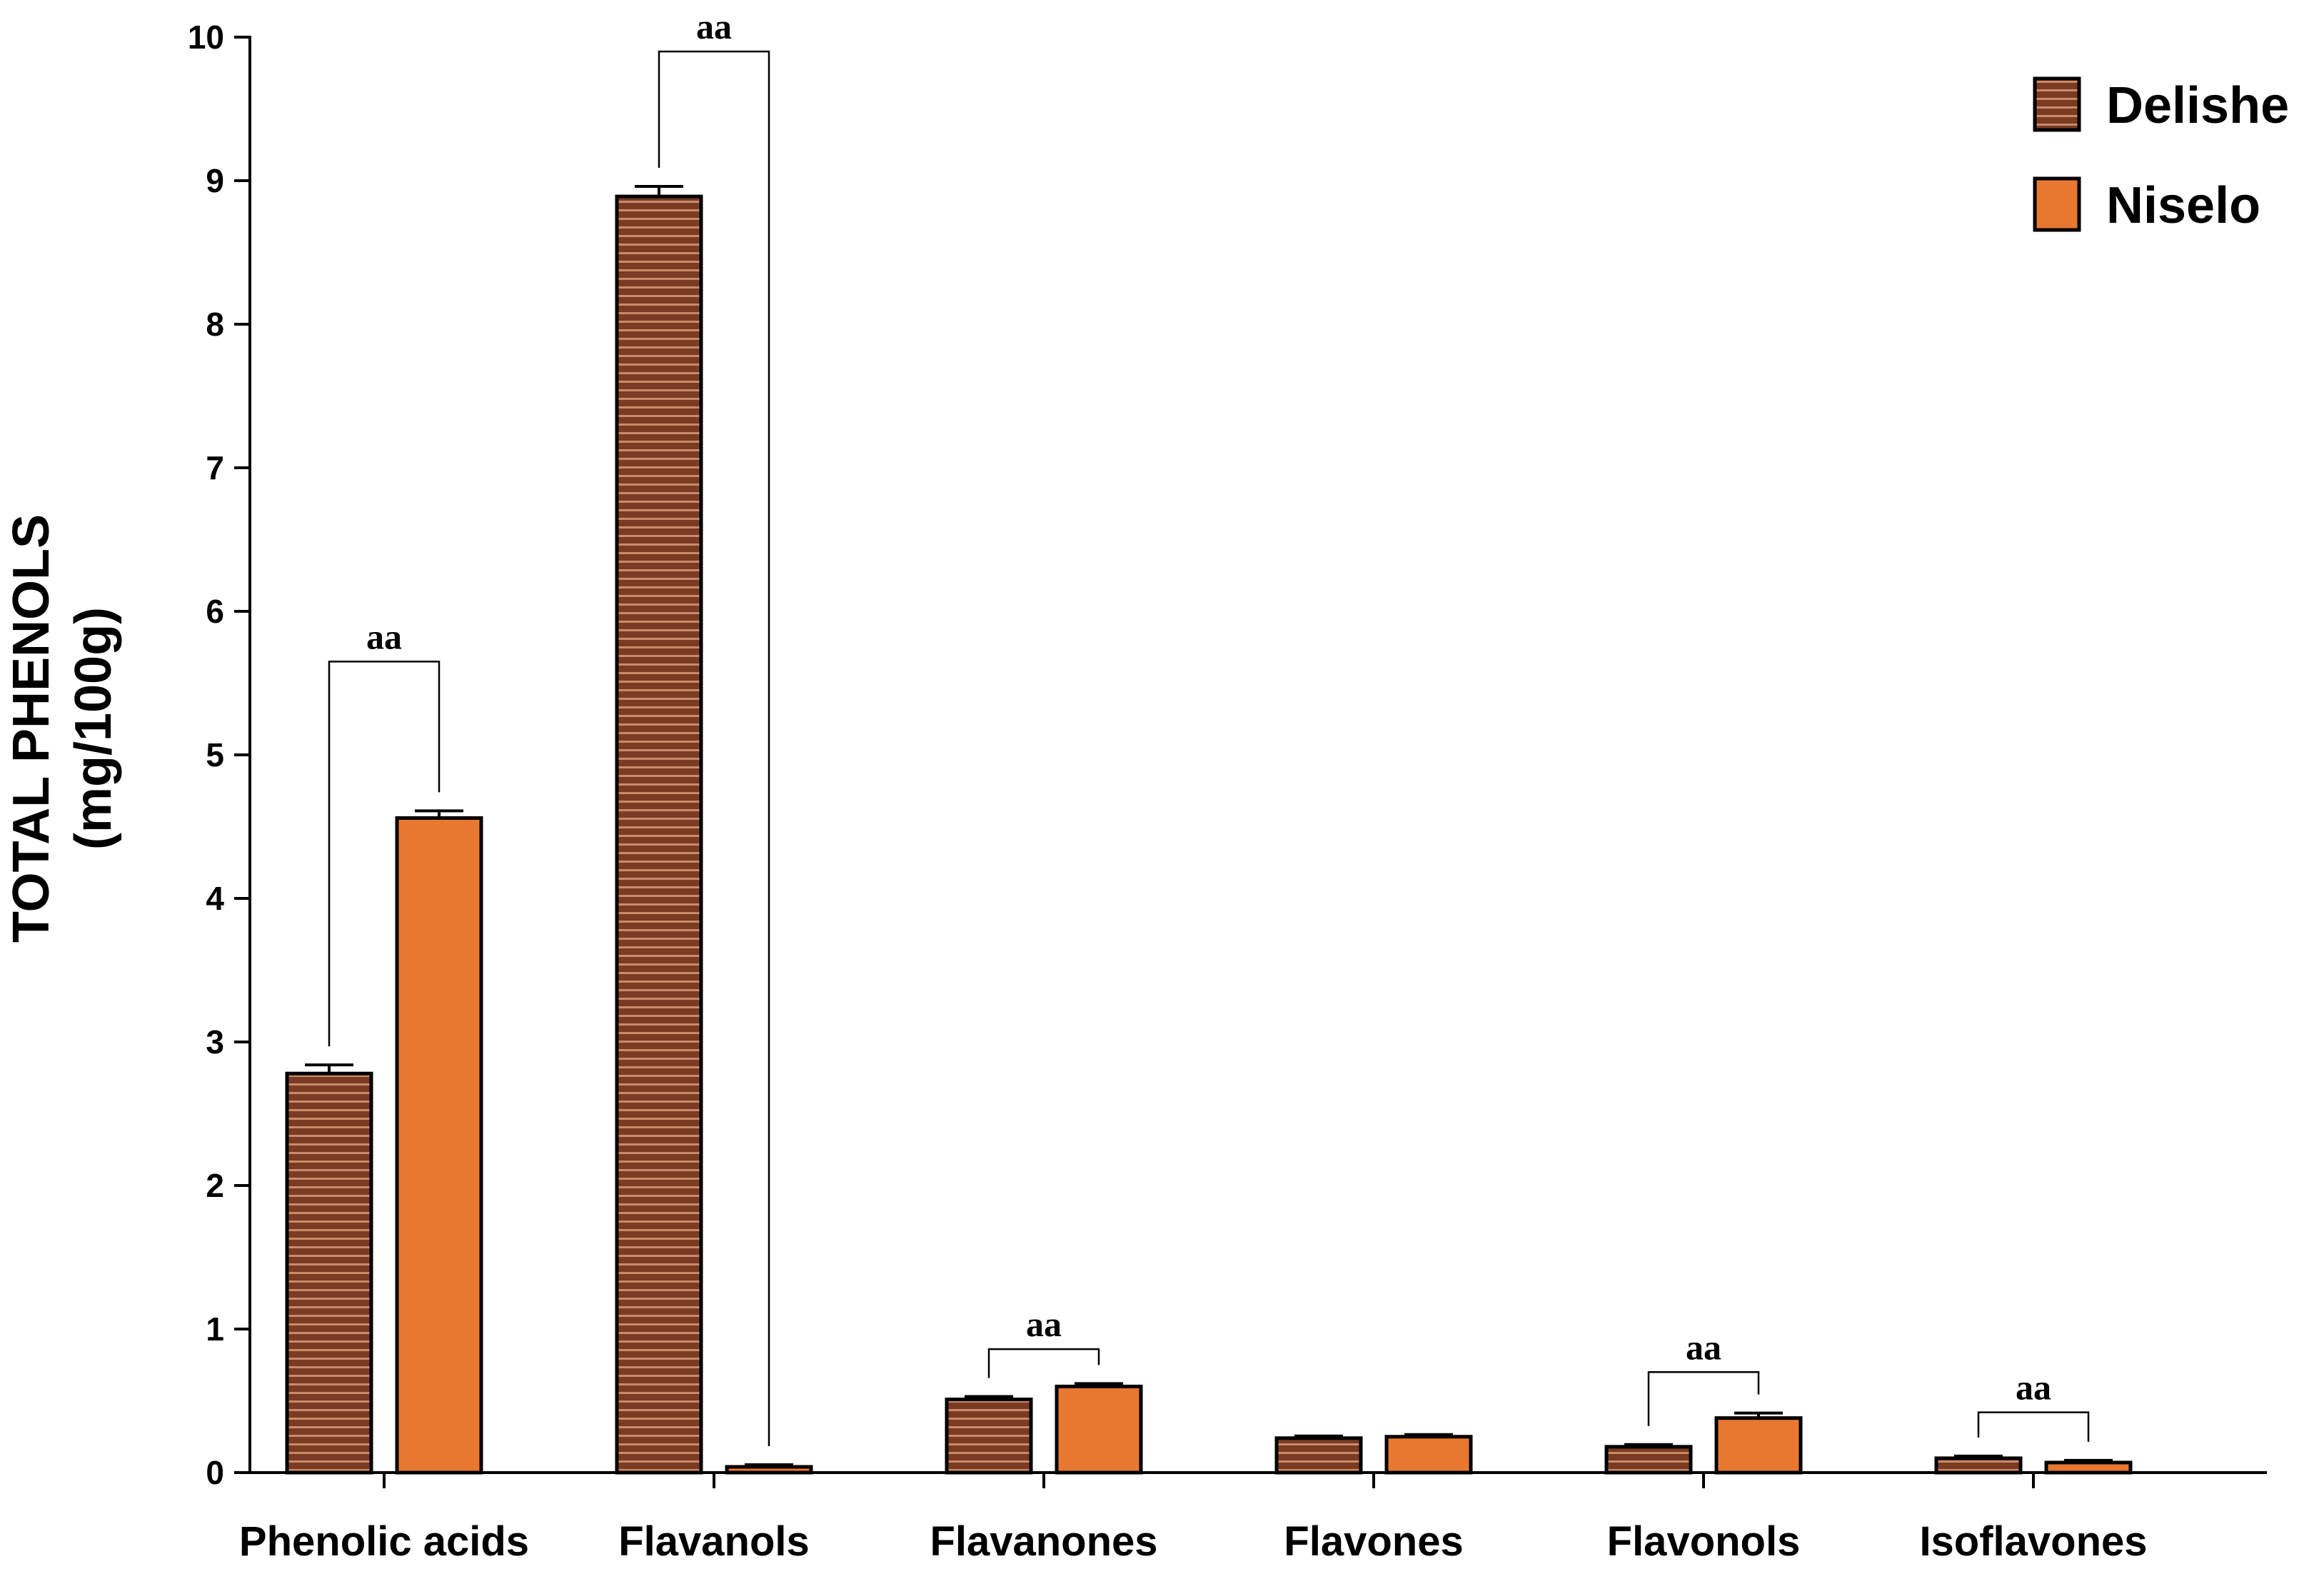 The image size is (2324, 1589). What do you see at coordinates (215, 1185) in the screenshot?
I see `y-tick-label: 2` at bounding box center [215, 1185].